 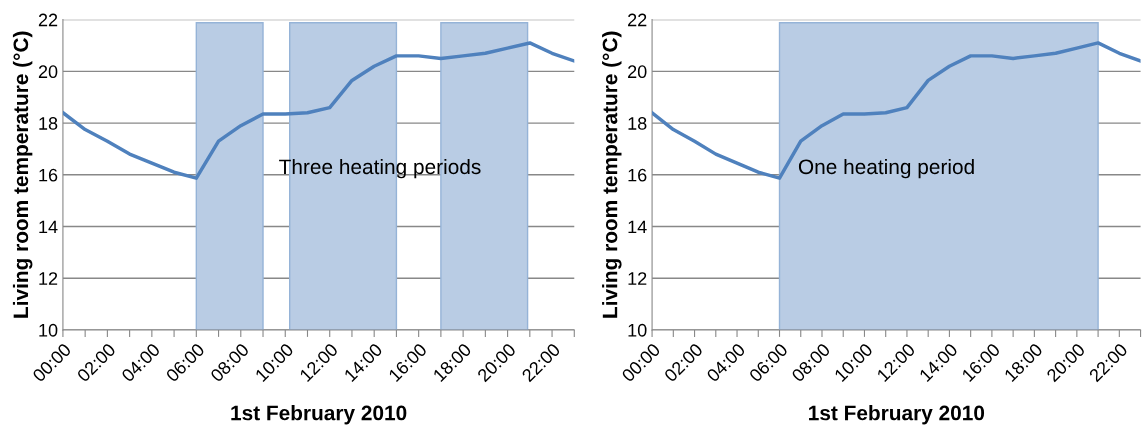 What do you see at coordinates (380, 168) in the screenshot?
I see `annotation: Three heating periods` at bounding box center [380, 168].